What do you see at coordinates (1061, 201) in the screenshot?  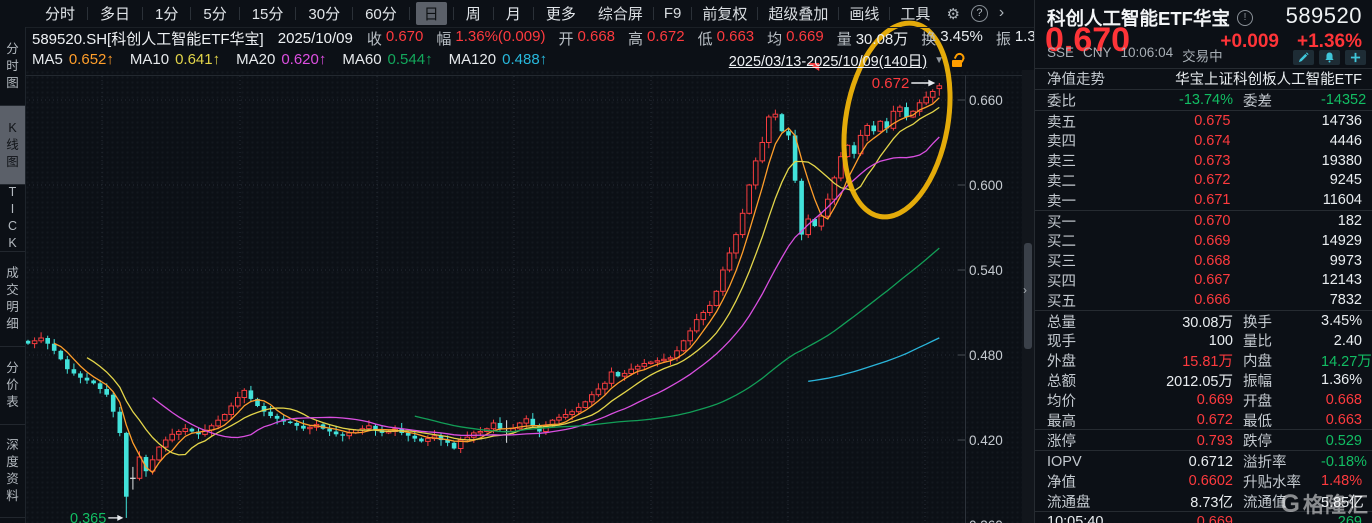 I see `ask-label: 卖一` at bounding box center [1061, 201].